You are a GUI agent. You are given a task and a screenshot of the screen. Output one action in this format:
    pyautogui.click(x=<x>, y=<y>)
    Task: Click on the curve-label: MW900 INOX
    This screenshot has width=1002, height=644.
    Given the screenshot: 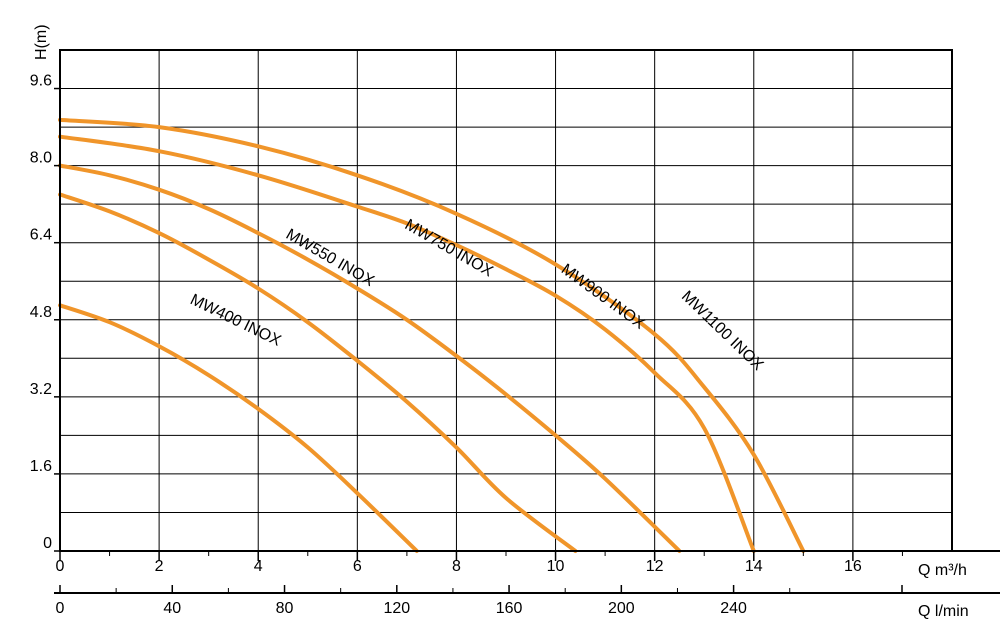 What is the action you would take?
    pyautogui.click(x=603, y=297)
    